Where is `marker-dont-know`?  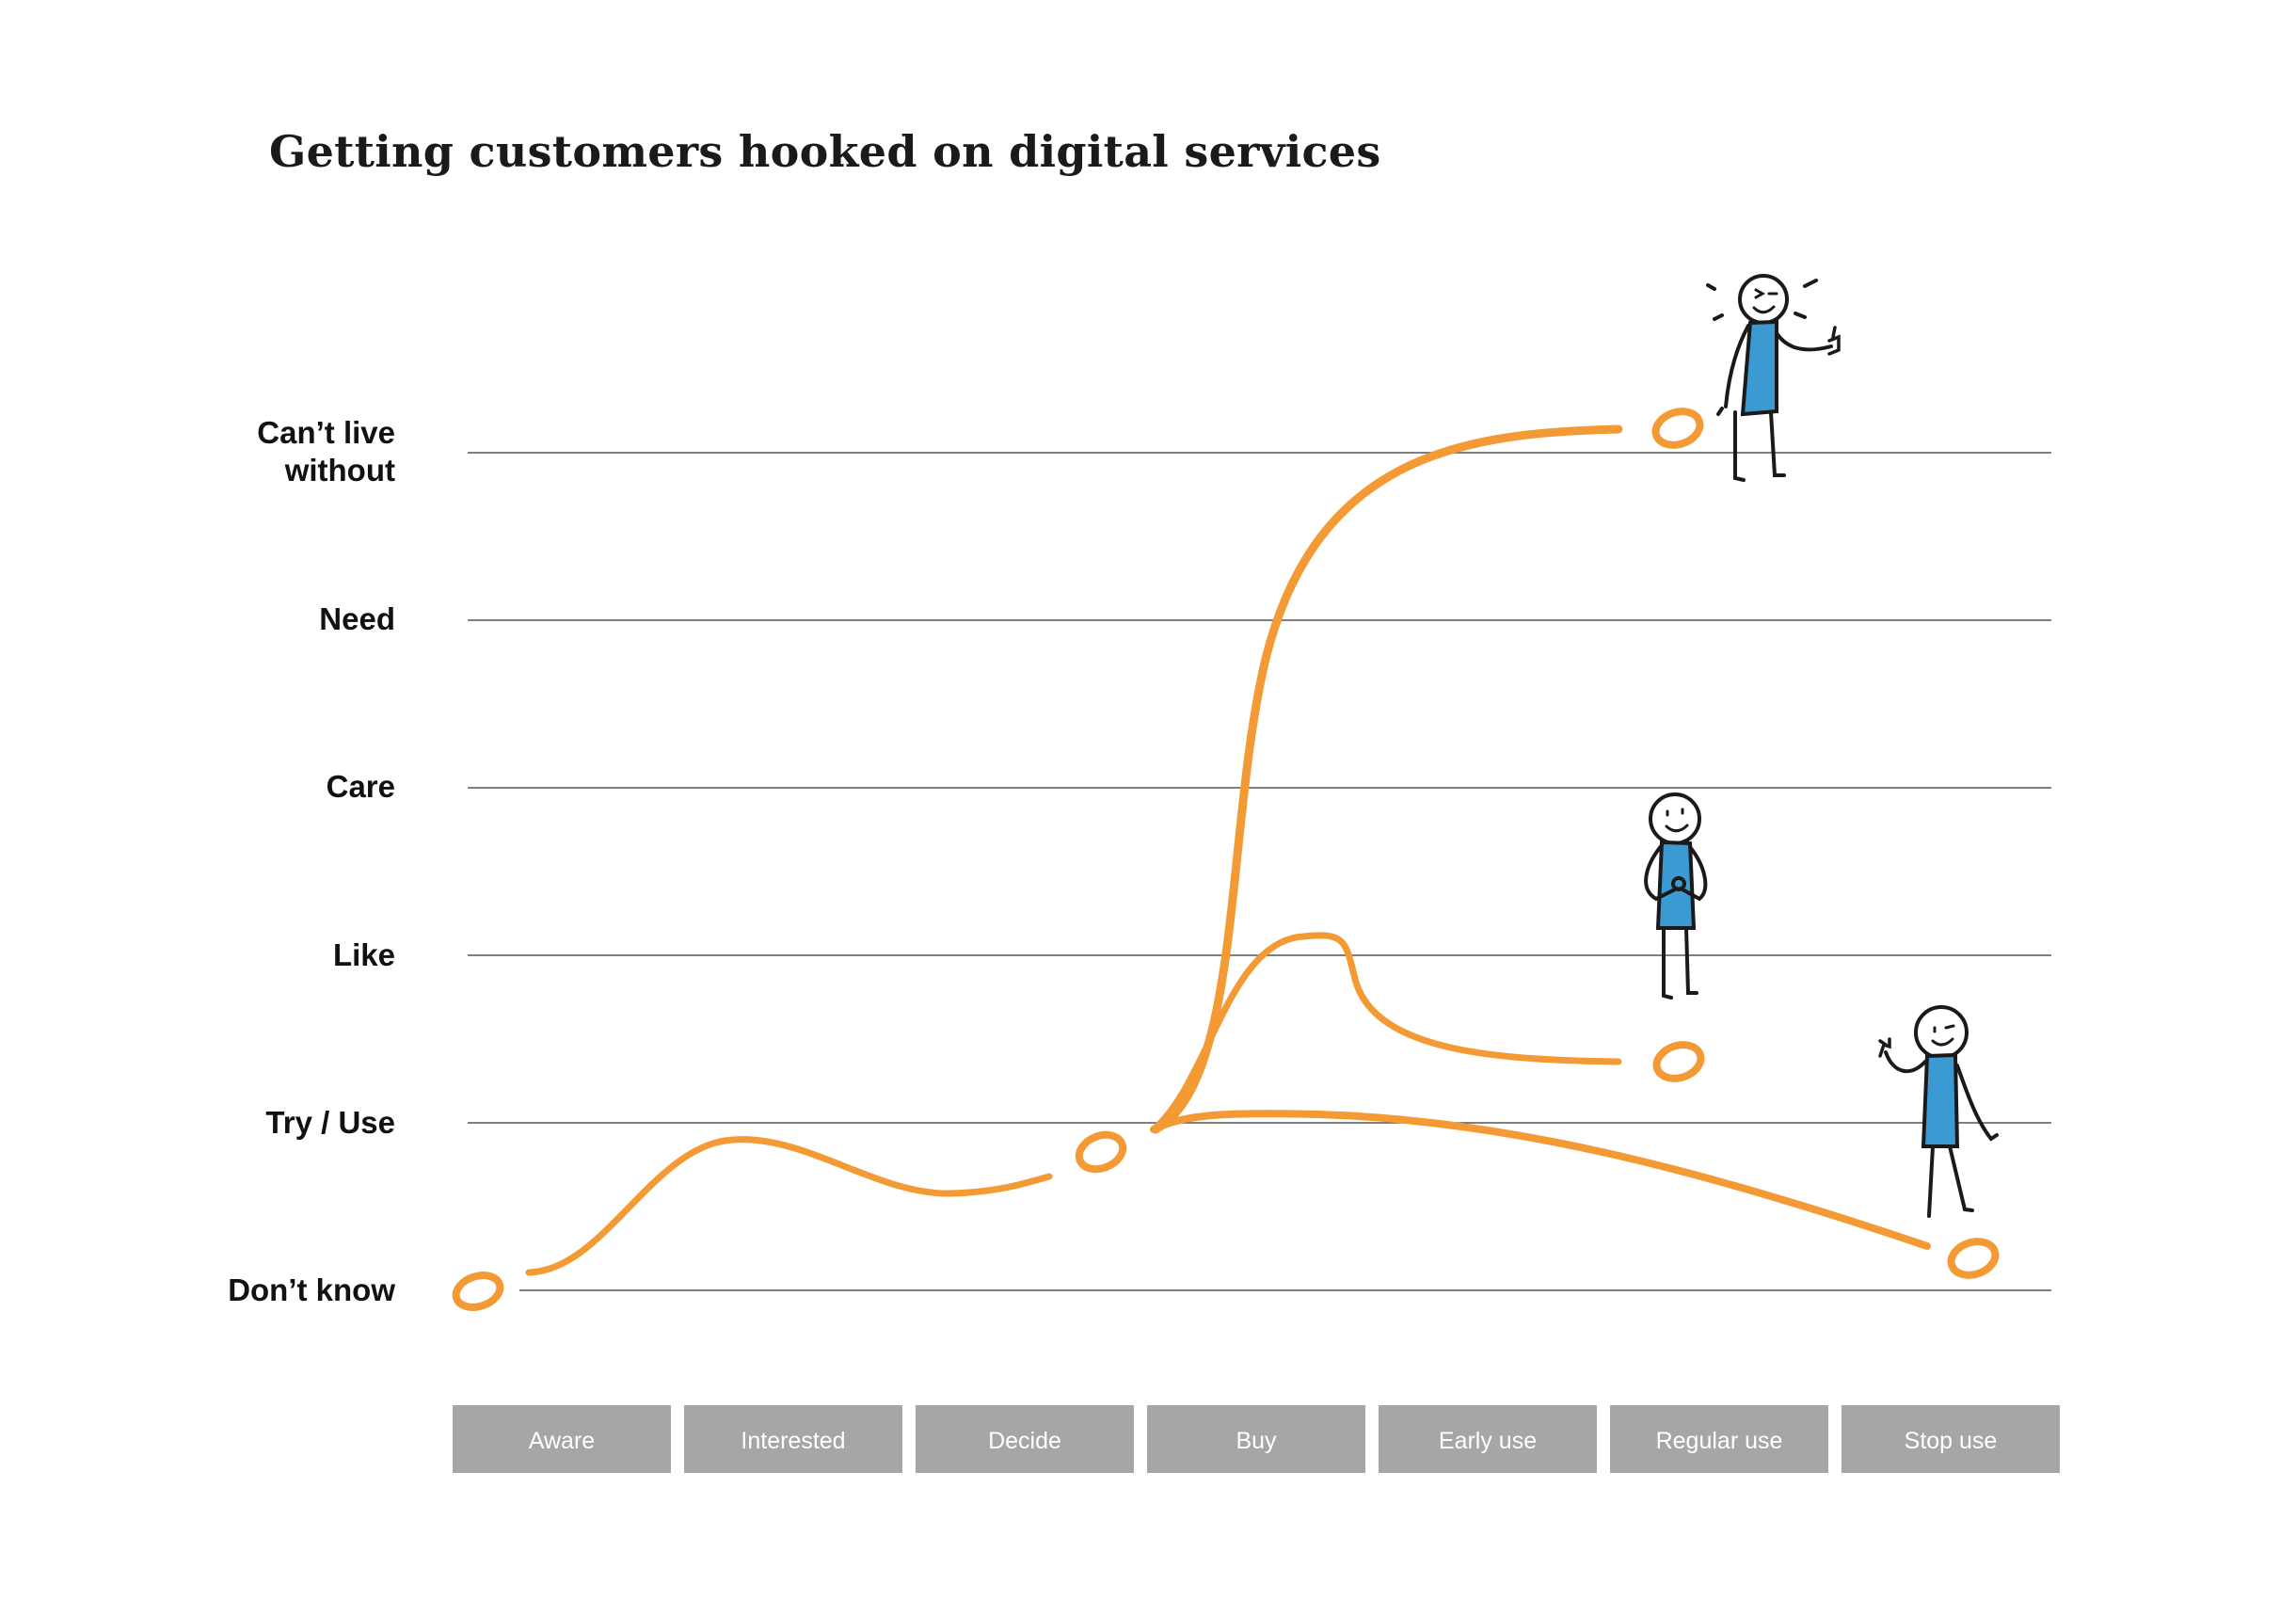 marker-dont-know is located at coordinates (478, 1291).